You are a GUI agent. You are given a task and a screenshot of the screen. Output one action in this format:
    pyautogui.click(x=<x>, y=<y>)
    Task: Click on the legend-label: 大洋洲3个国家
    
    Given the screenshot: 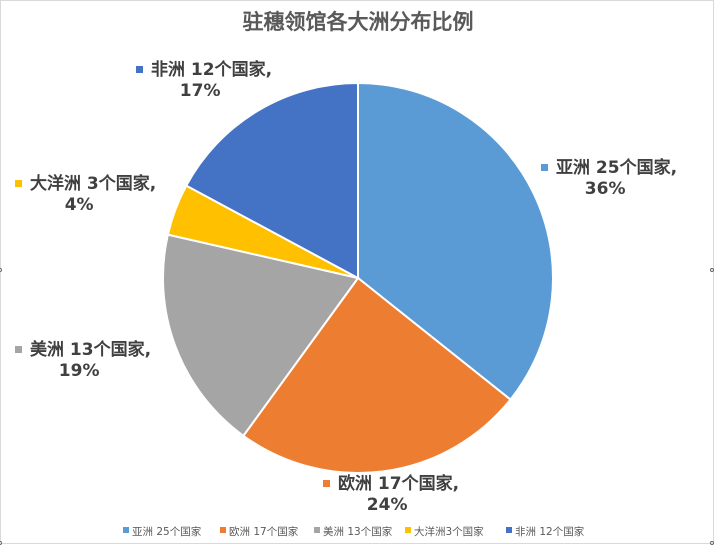 What is the action you would take?
    pyautogui.click(x=449, y=531)
    